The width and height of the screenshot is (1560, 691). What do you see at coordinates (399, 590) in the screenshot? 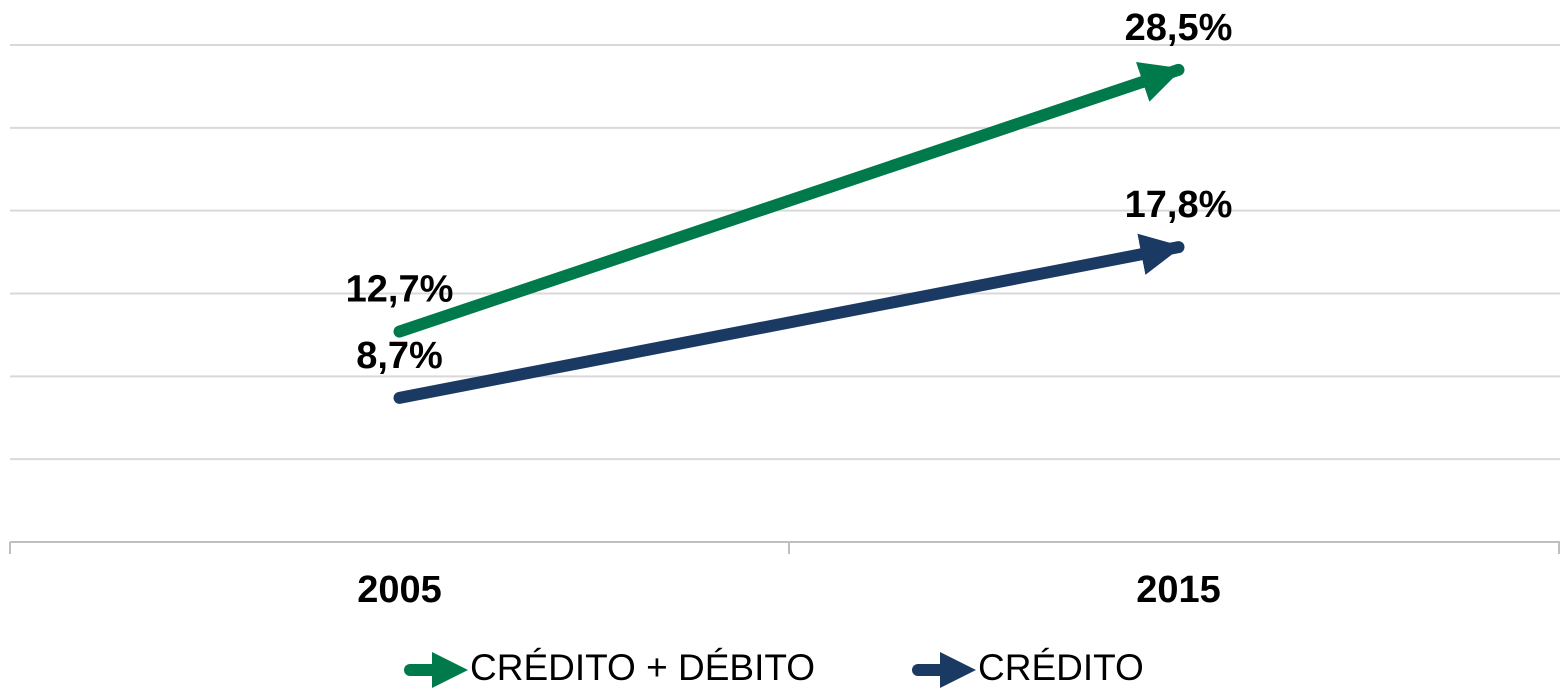
I see `x-tick-label: 2005` at bounding box center [399, 590].